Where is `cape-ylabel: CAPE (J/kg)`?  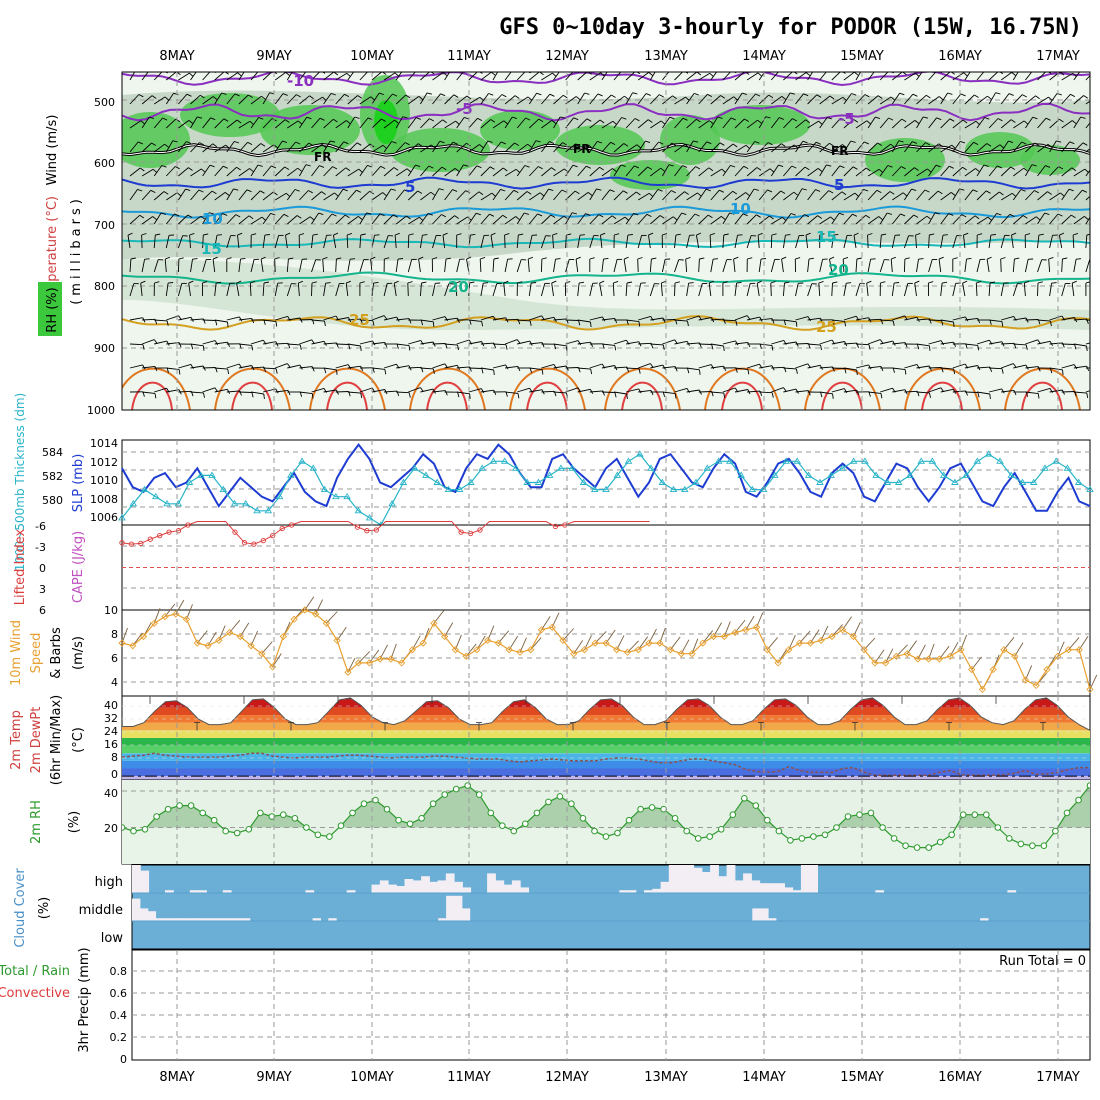 cape-ylabel: CAPE (J/kg) is located at coordinates (78, 567).